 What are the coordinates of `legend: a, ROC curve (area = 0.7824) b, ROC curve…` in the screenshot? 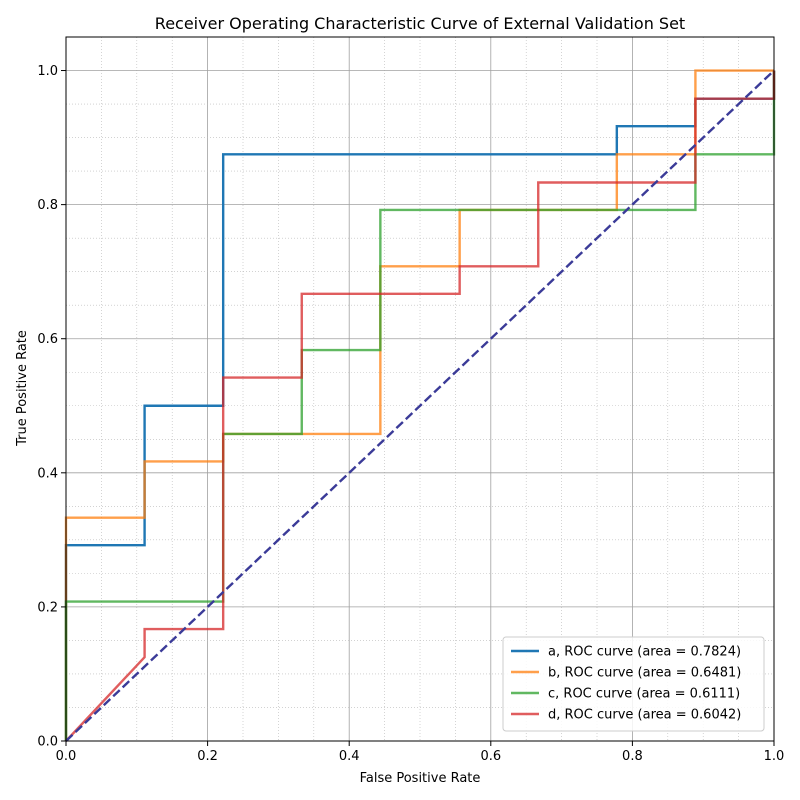 It's located at (633, 684).